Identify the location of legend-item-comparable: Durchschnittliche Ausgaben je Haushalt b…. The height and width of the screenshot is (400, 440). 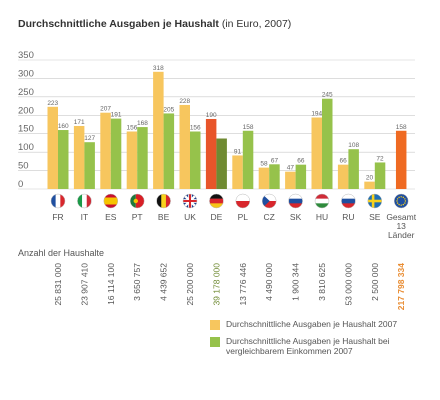
(322, 346).